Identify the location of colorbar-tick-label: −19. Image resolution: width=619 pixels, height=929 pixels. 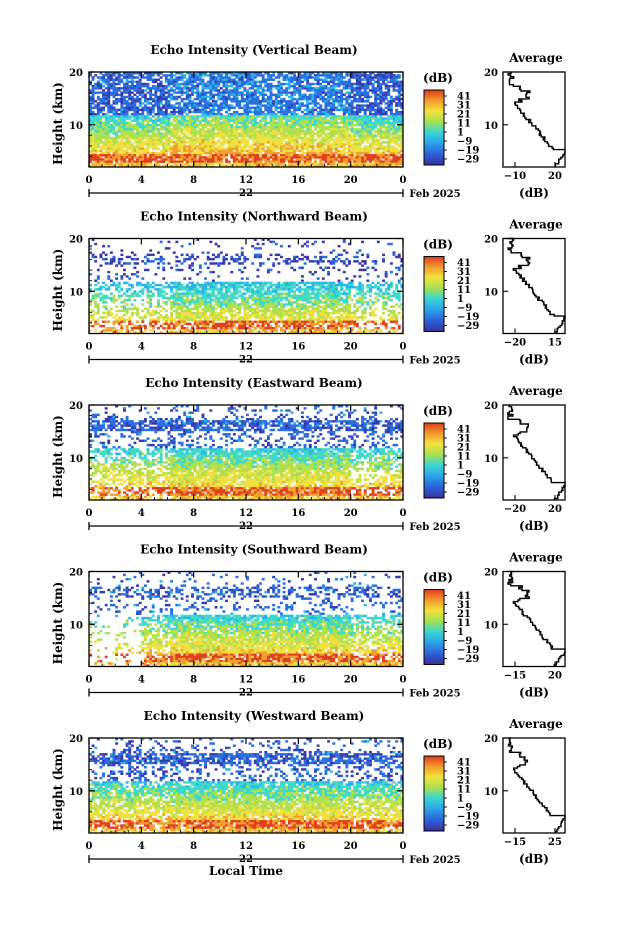
(468, 151).